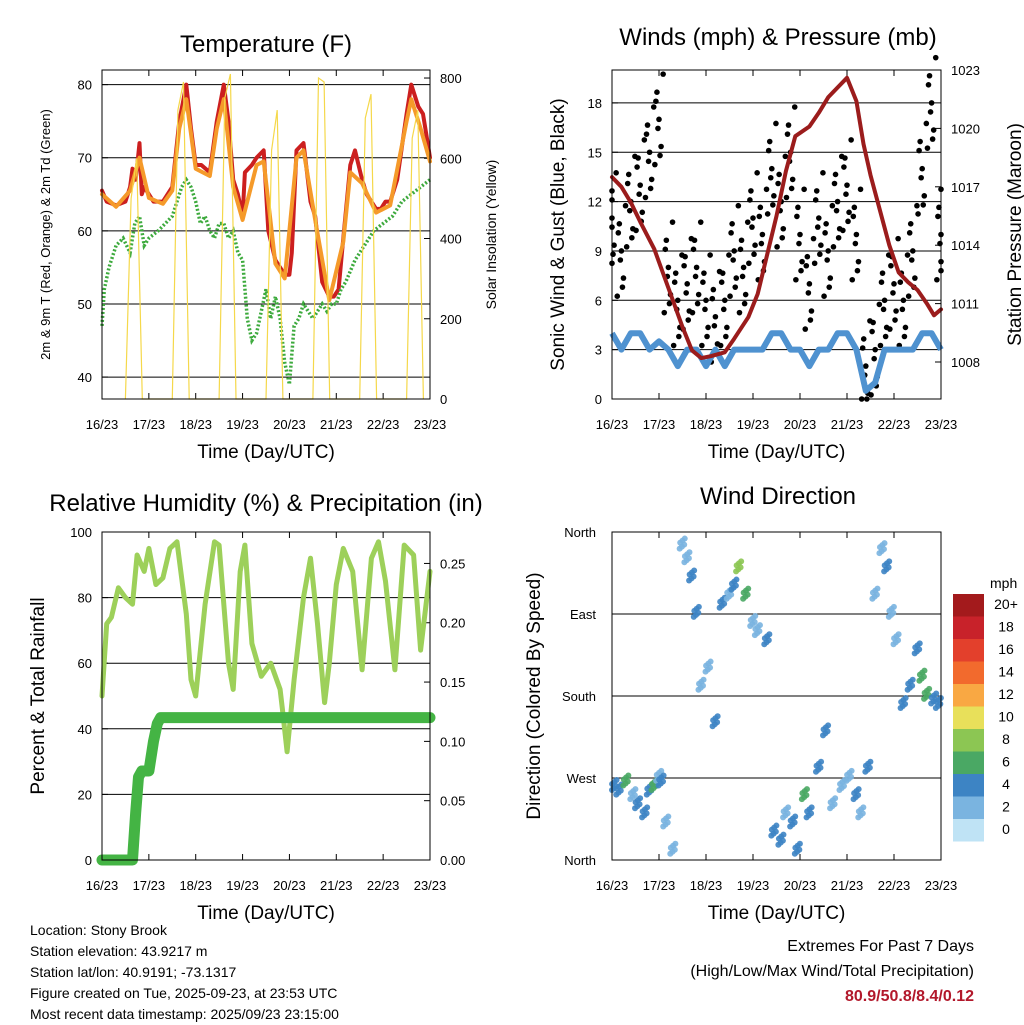 This screenshot has height=1025, width=1024. What do you see at coordinates (1003, 583) in the screenshot?
I see `colorbar-unit: mph` at bounding box center [1003, 583].